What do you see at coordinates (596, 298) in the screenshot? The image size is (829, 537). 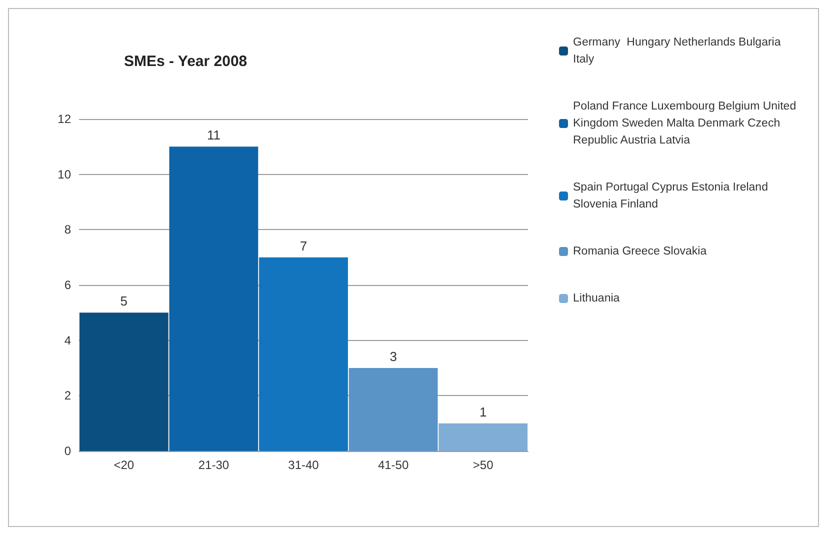 I see `legend-label: Lithuania` at bounding box center [596, 298].